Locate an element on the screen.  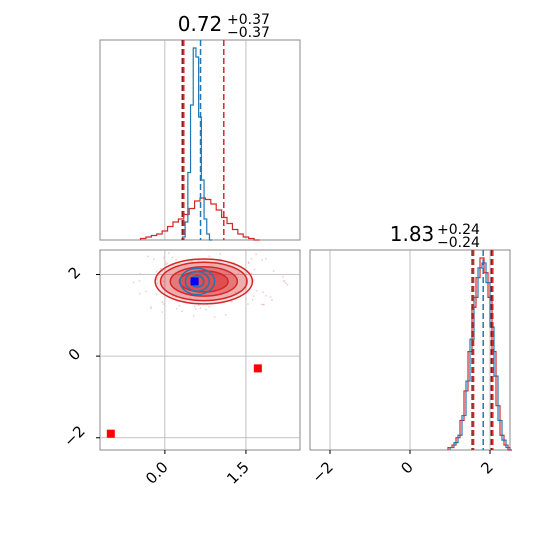
title-lower-param-1: −0.37 is located at coordinates (248, 33).